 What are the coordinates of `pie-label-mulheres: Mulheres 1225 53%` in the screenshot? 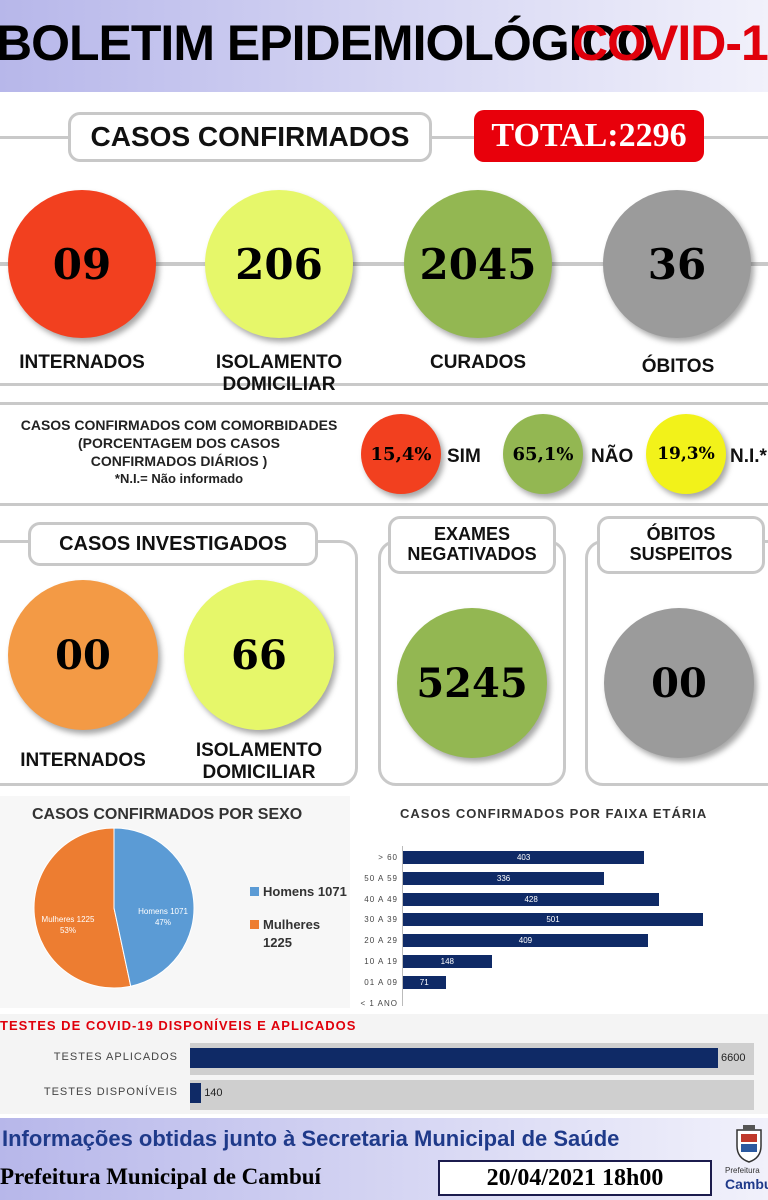 It's located at (68, 925).